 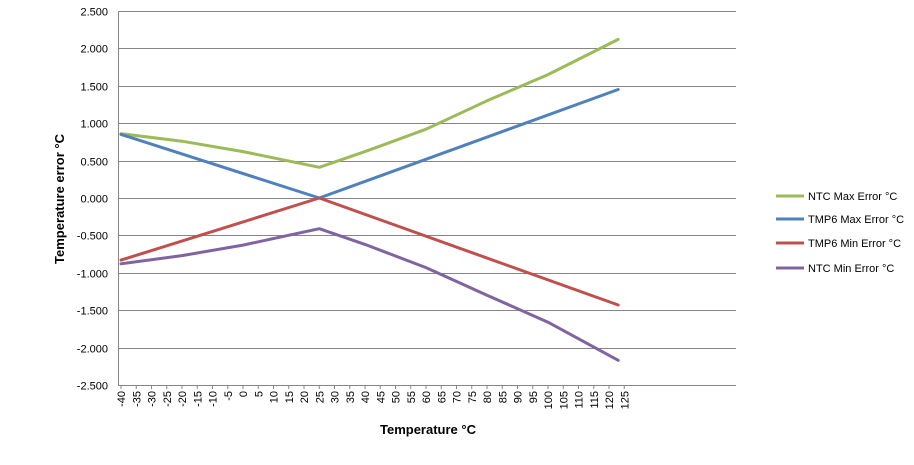 What do you see at coordinates (336, 397) in the screenshot?
I see `x-tick-label: 30` at bounding box center [336, 397].